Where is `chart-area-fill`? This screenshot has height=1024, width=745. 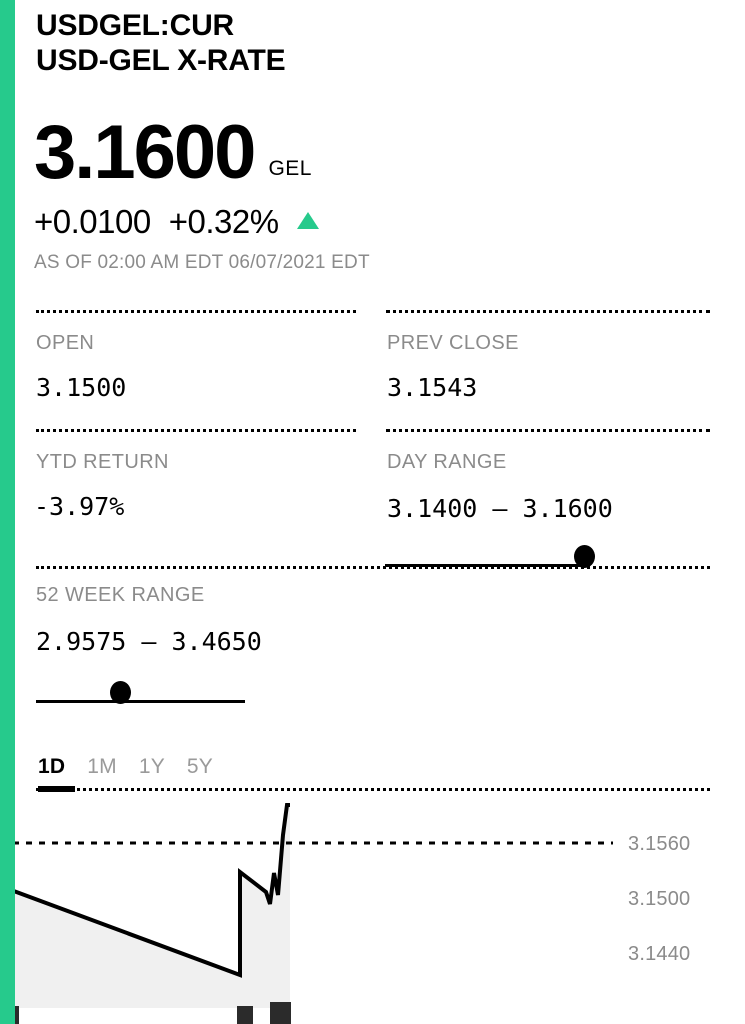 chart-area-fill is located at coordinates (150, 906).